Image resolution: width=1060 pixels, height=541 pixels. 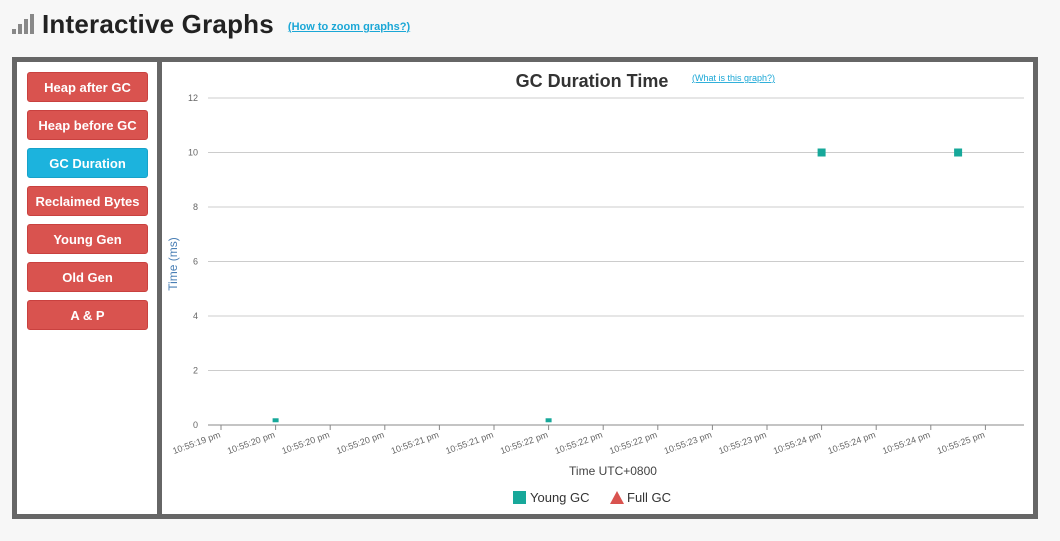 I want to click on old-gen-button: Old Gen, so click(x=87, y=277).